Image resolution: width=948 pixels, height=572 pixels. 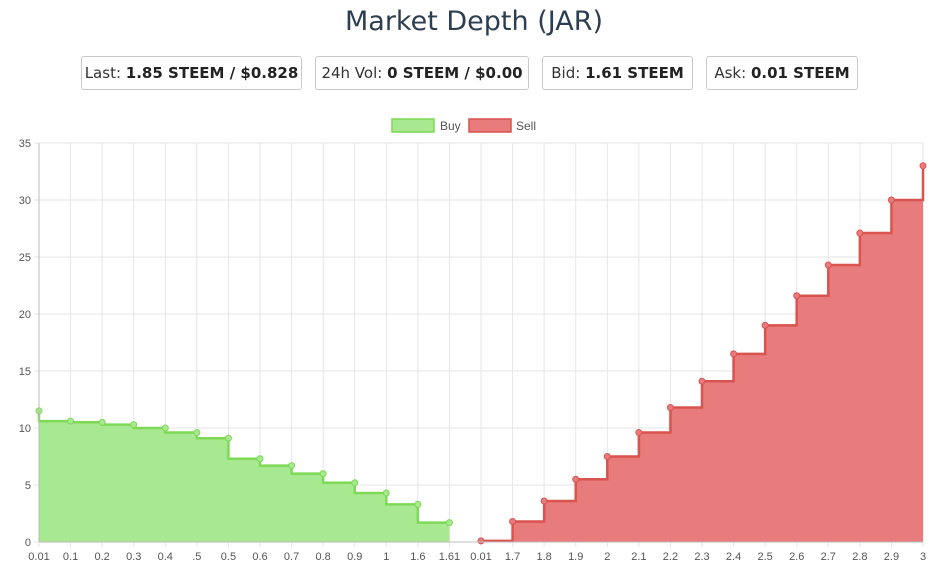 I want to click on ask-value: 0.01 STEEM, so click(x=800, y=73).